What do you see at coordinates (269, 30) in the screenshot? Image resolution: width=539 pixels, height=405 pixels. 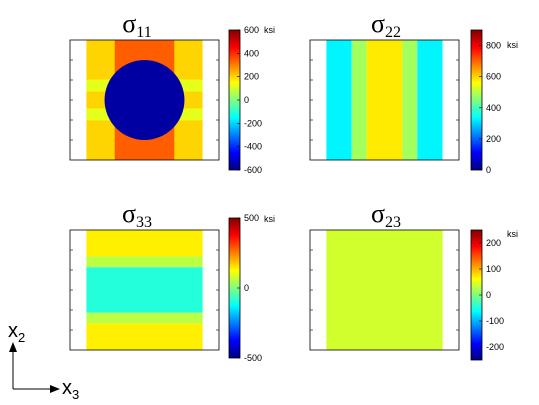 I see `colorbar-unit-sigma-11: ksi` at bounding box center [269, 30].